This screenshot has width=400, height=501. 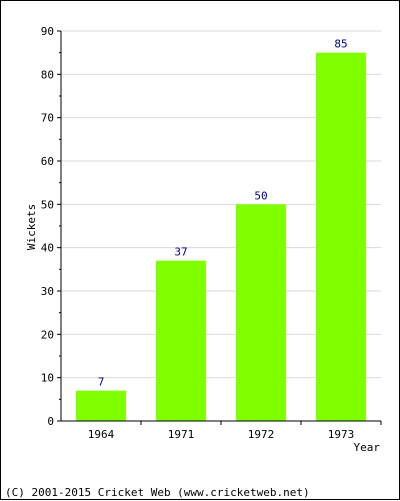 I want to click on x-tick-label: 1973, so click(x=341, y=434).